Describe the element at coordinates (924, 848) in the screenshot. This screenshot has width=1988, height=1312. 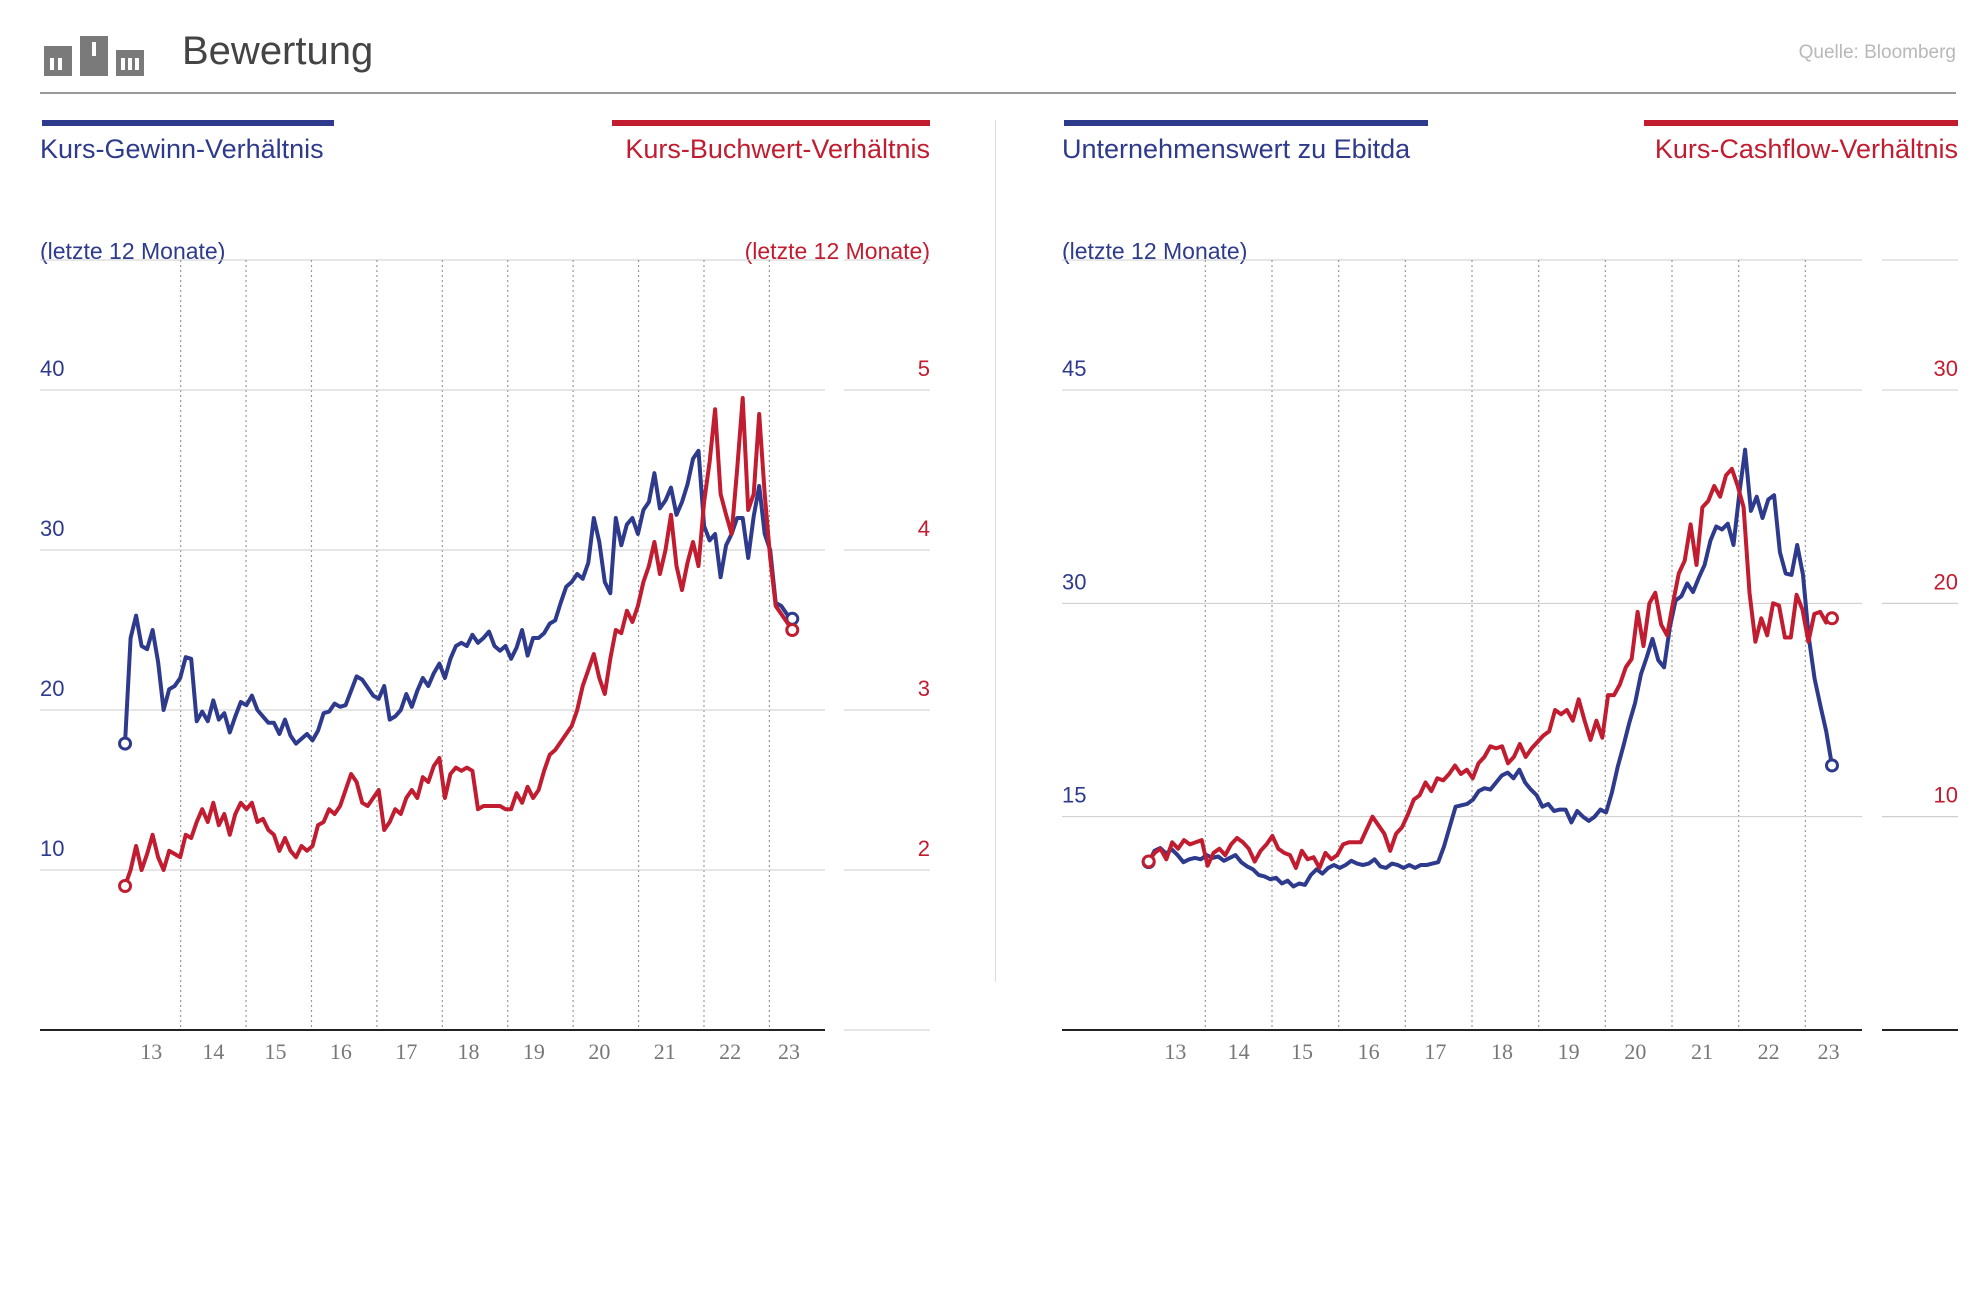
I see `right-tick-label: 2` at that location.